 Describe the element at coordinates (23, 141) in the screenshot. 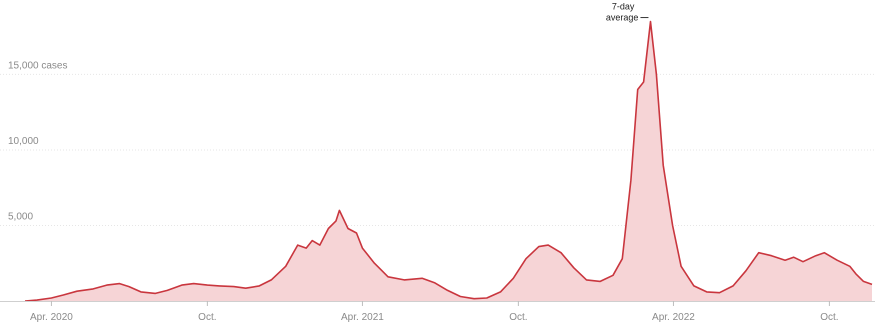

I see `y-tick-label: 10,000` at that location.